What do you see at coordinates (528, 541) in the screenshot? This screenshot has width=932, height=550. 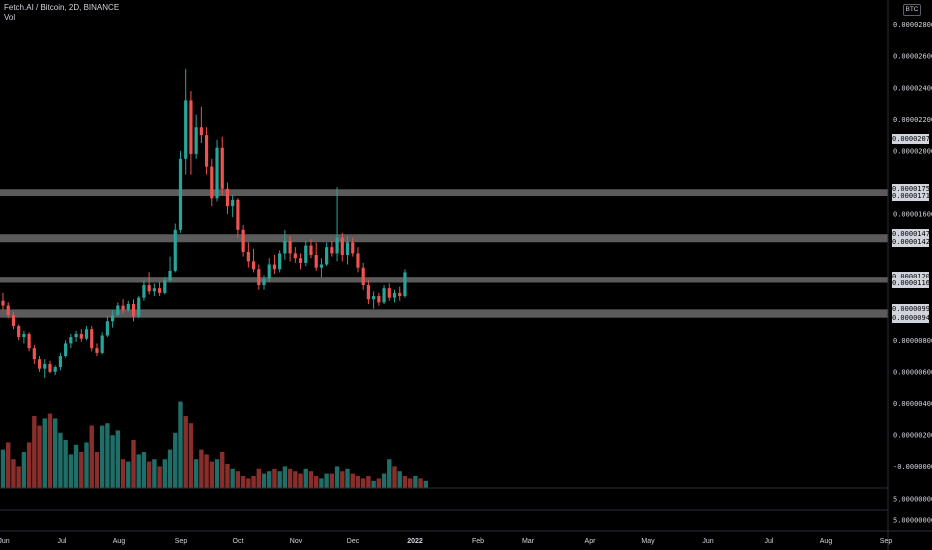 I see `time-tick-label: Mar` at bounding box center [528, 541].